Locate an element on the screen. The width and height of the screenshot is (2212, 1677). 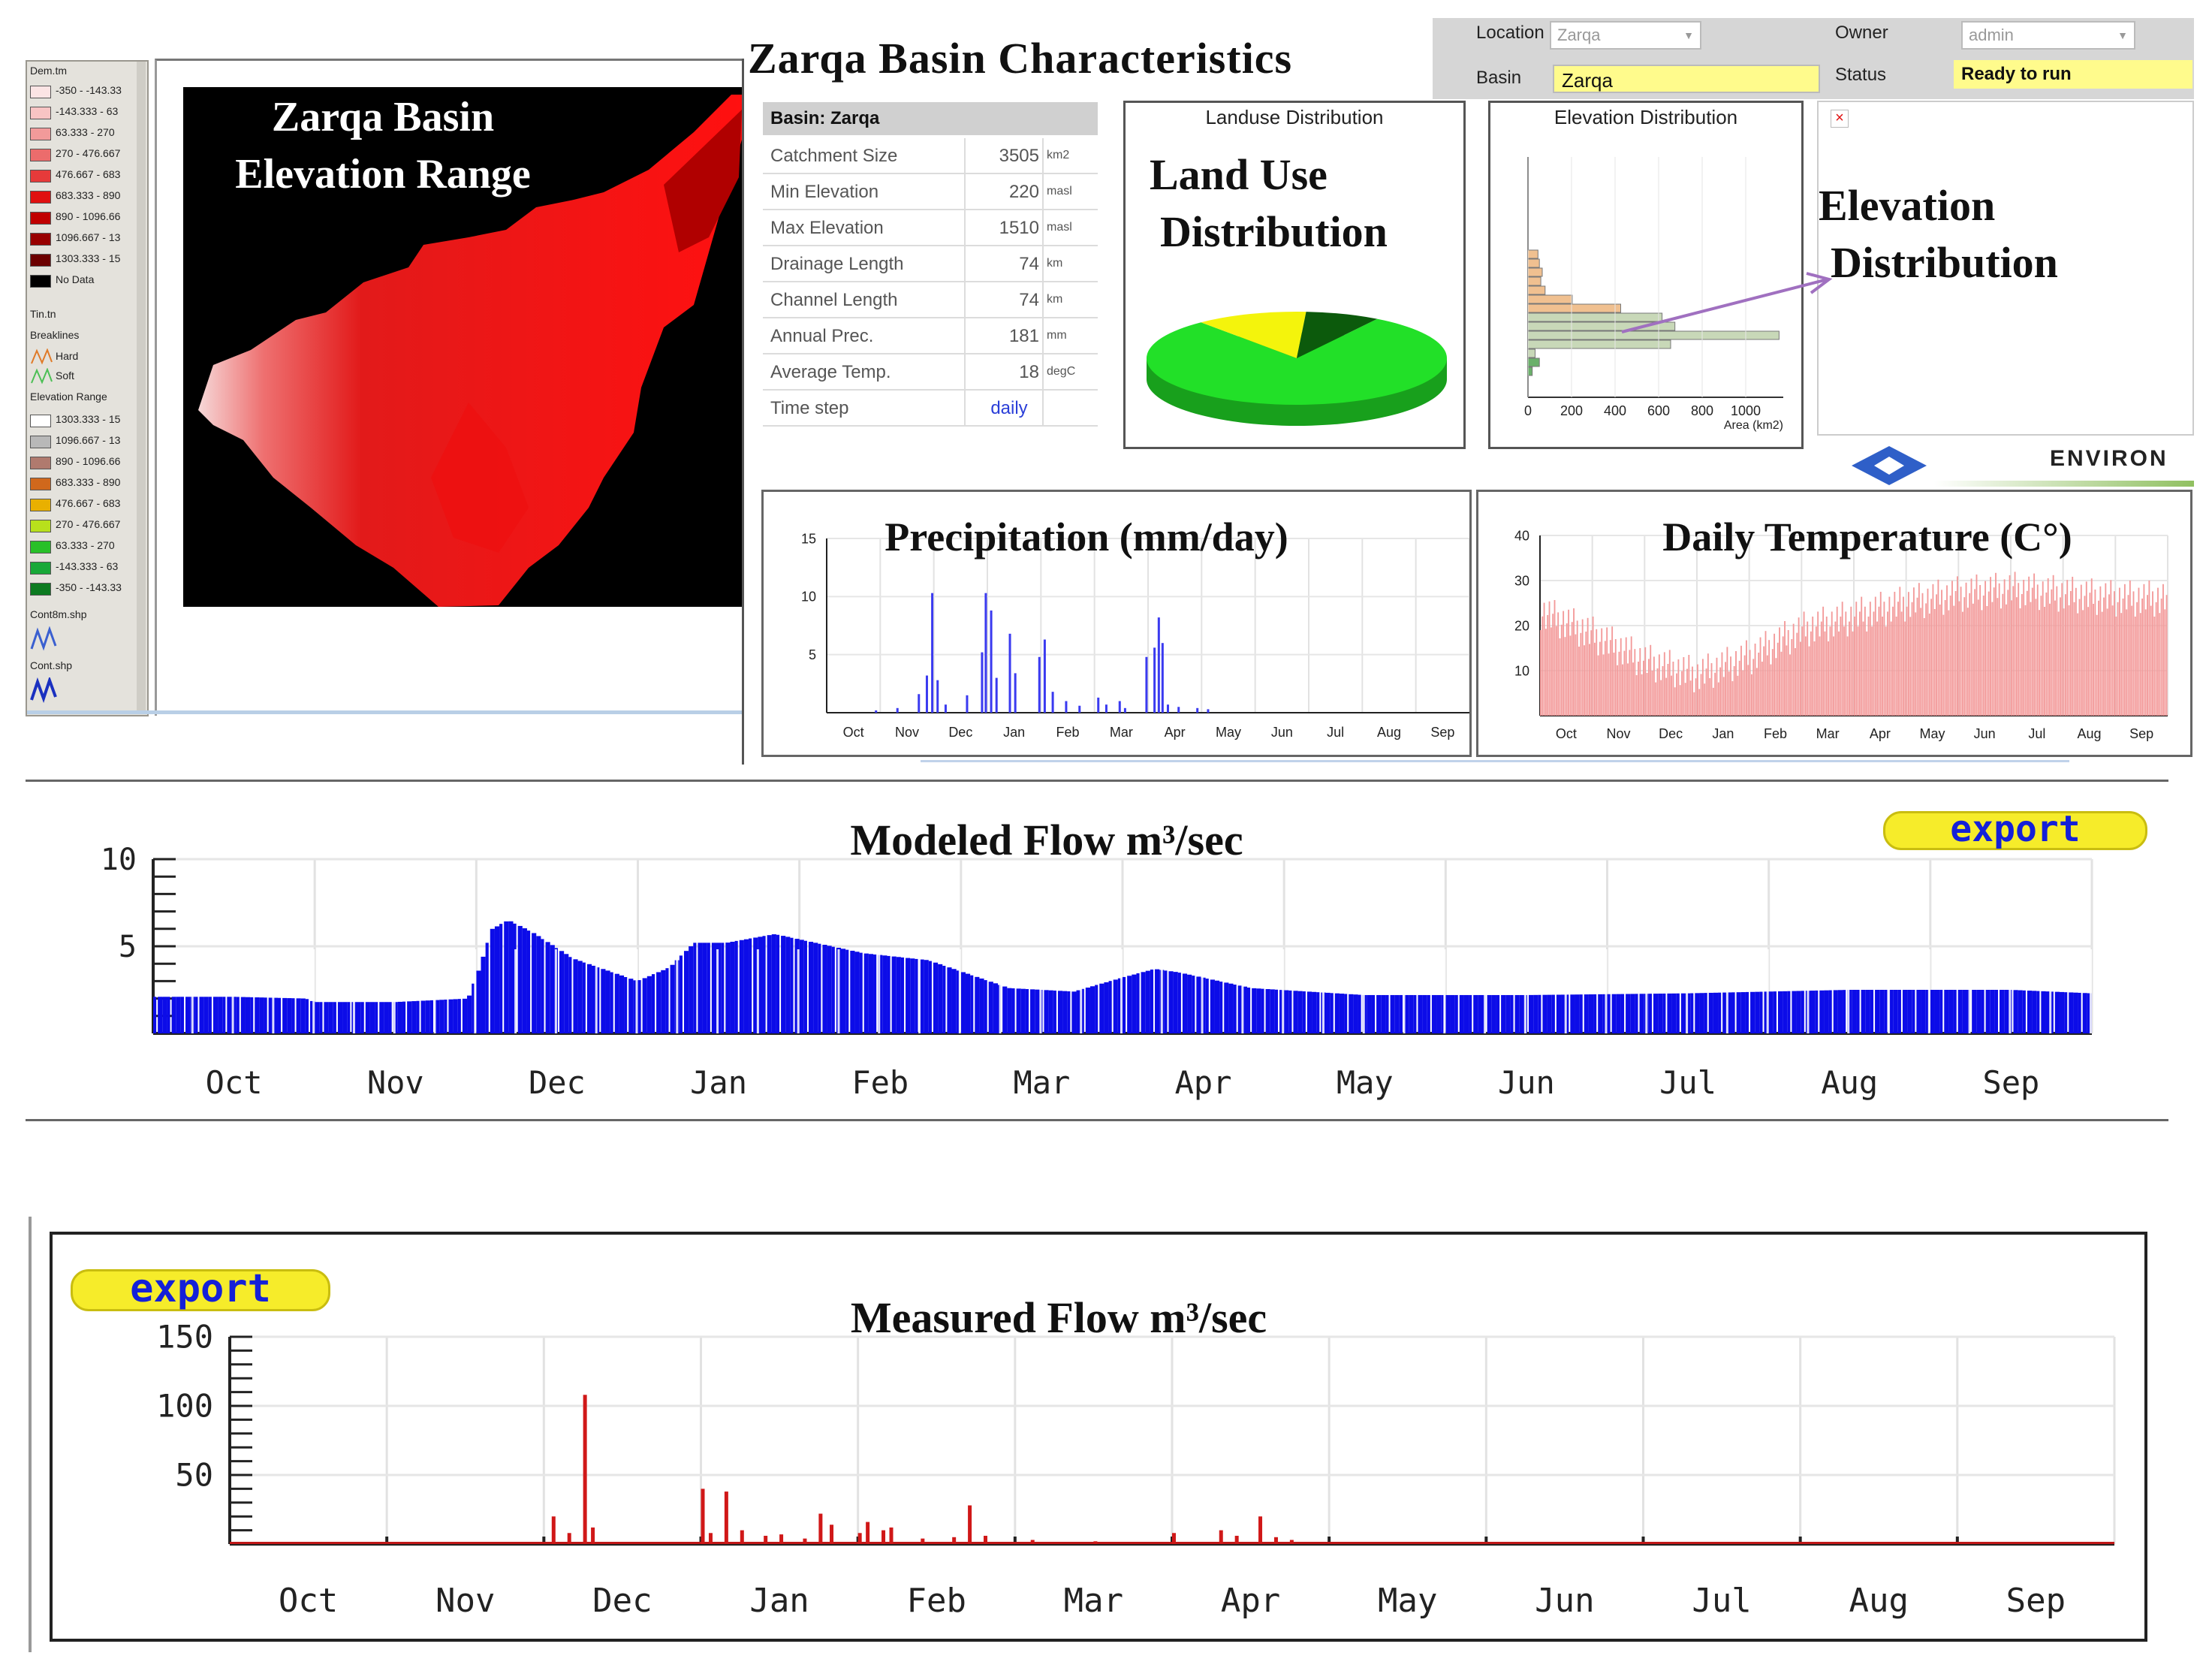
month-label: Dec is located at coordinates (960, 732).